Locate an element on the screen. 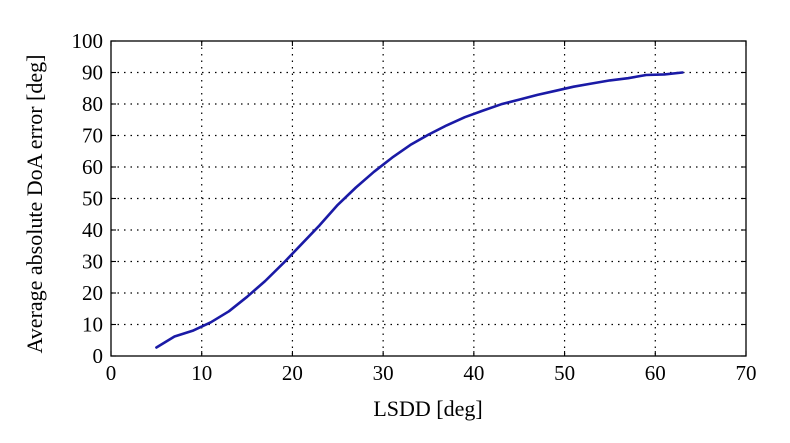 This screenshot has width=790, height=443. y-tick-label: 20 is located at coordinates (92, 293).